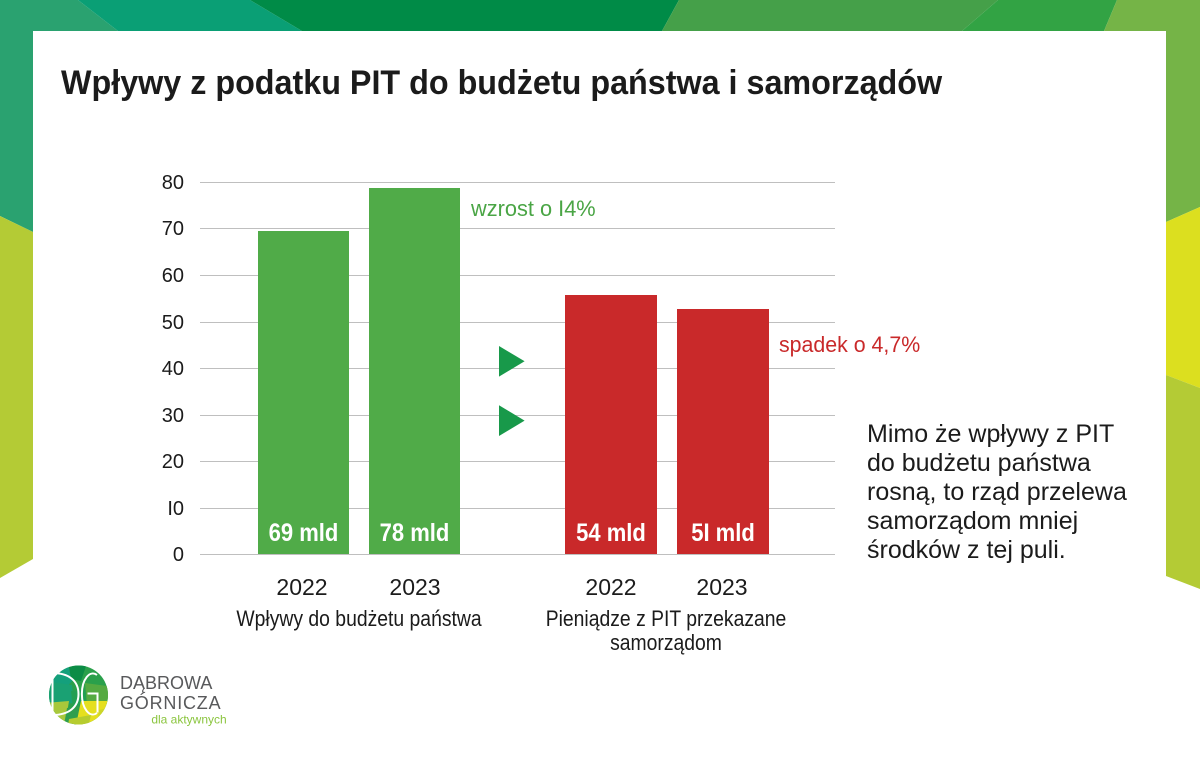 This screenshot has width=1200, height=762. I want to click on svg-text: dla aktywnych, so click(188, 719).